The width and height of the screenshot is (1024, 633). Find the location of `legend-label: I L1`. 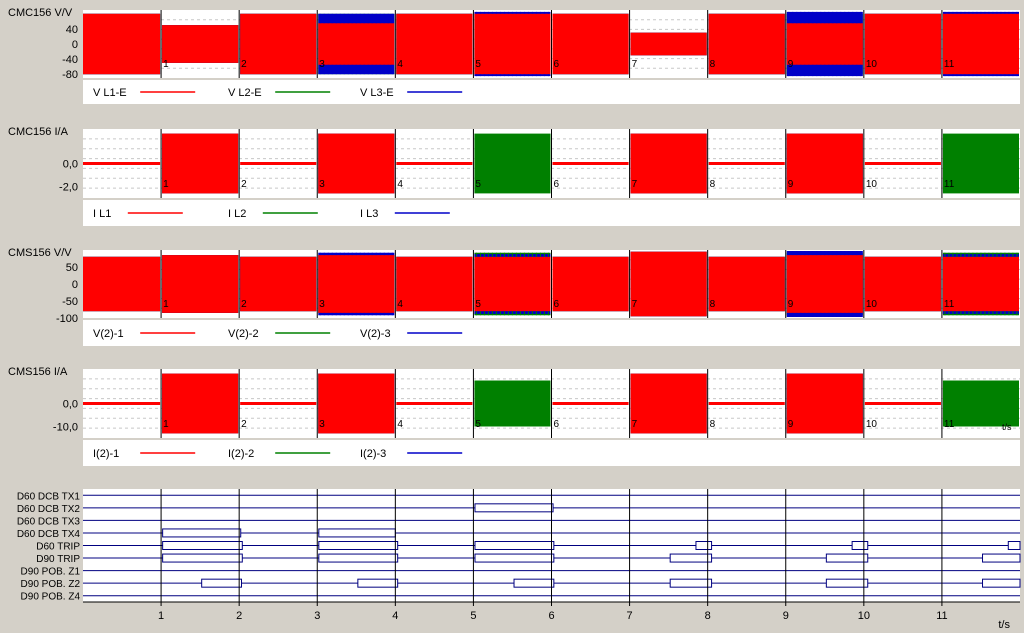

legend-label: I L1 is located at coordinates (102, 214).